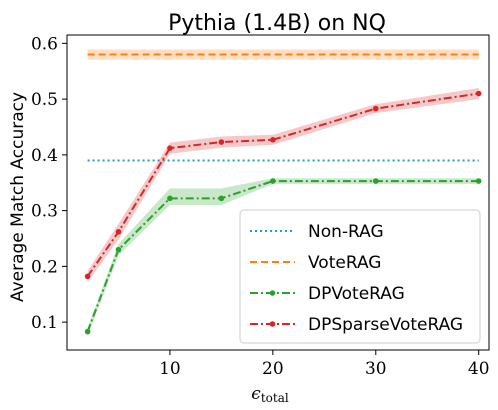 The height and width of the screenshot is (410, 498). Describe the element at coordinates (275, 398) in the screenshot. I see `x-axis-label-subscript: total` at that location.